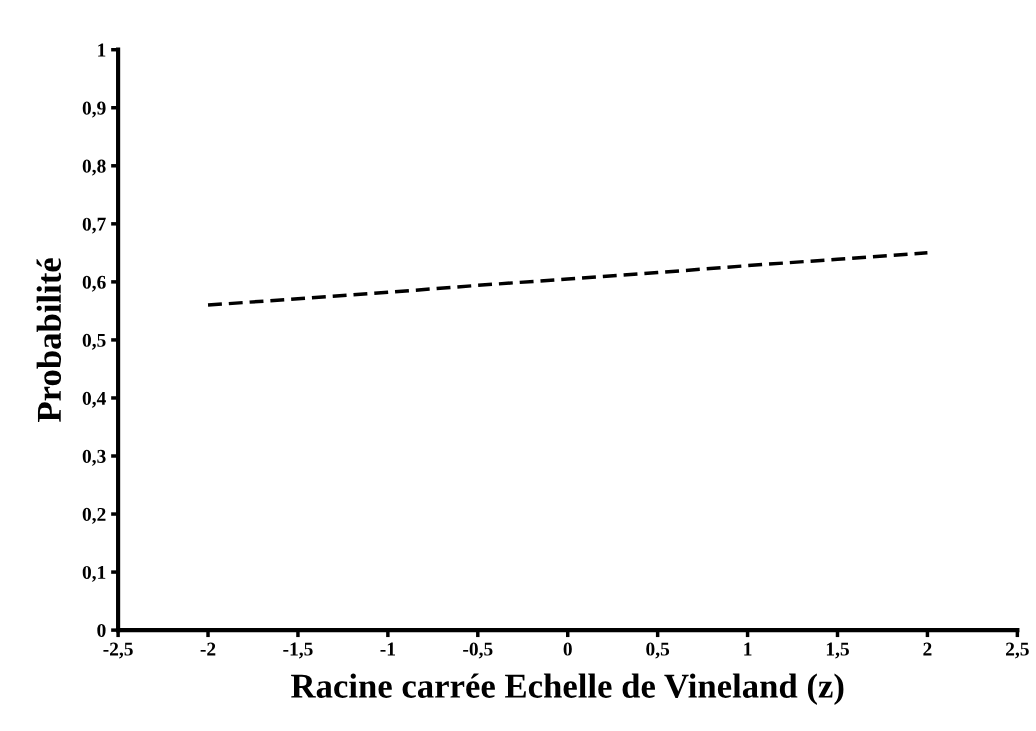  What do you see at coordinates (927, 649) in the screenshot?
I see `x-tick-label: 2` at bounding box center [927, 649].